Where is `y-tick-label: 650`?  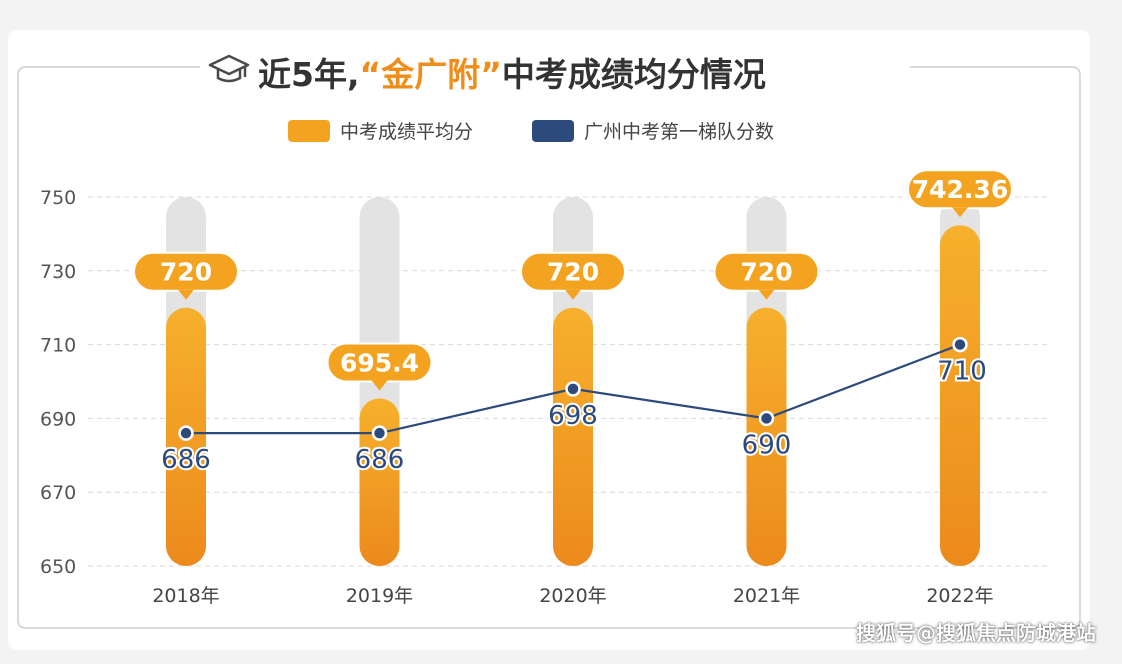
y-tick-label: 650 is located at coordinates (58, 567).